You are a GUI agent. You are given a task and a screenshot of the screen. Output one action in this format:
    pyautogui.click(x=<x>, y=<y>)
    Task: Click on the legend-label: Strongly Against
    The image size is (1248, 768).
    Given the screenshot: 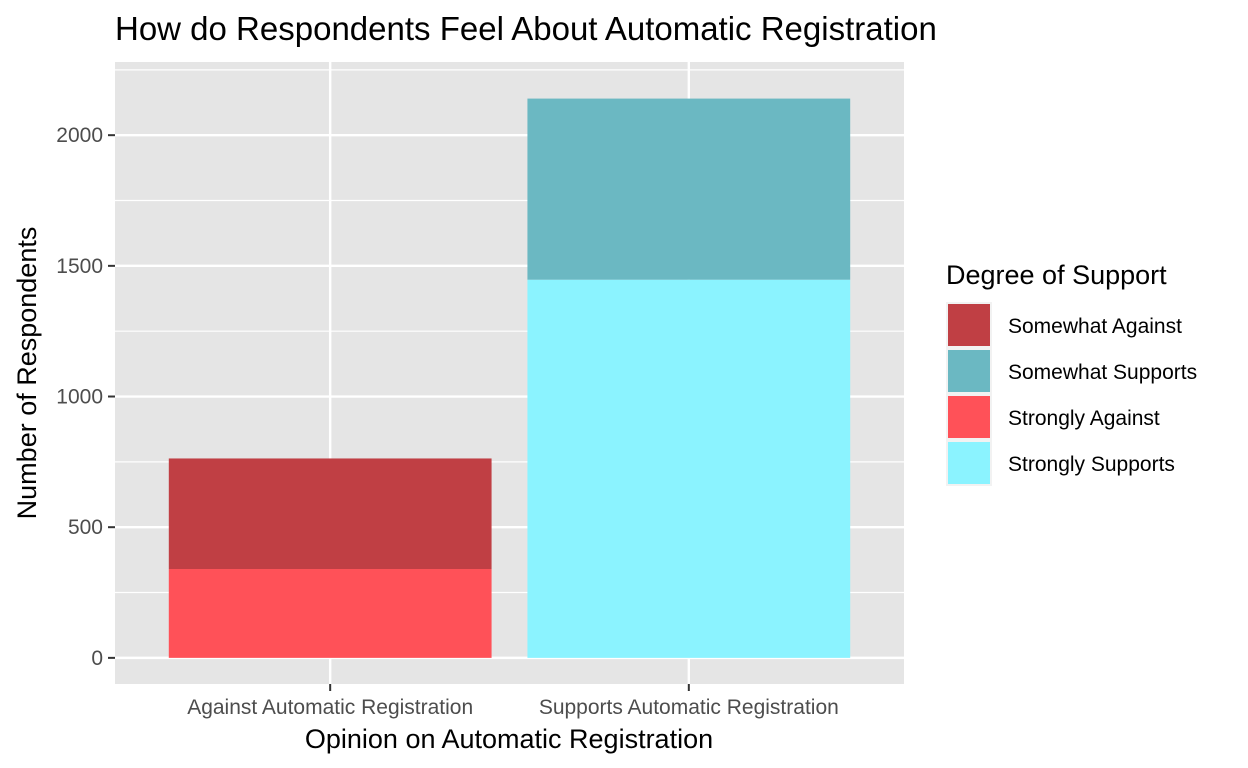 What is the action you would take?
    pyautogui.click(x=1084, y=418)
    